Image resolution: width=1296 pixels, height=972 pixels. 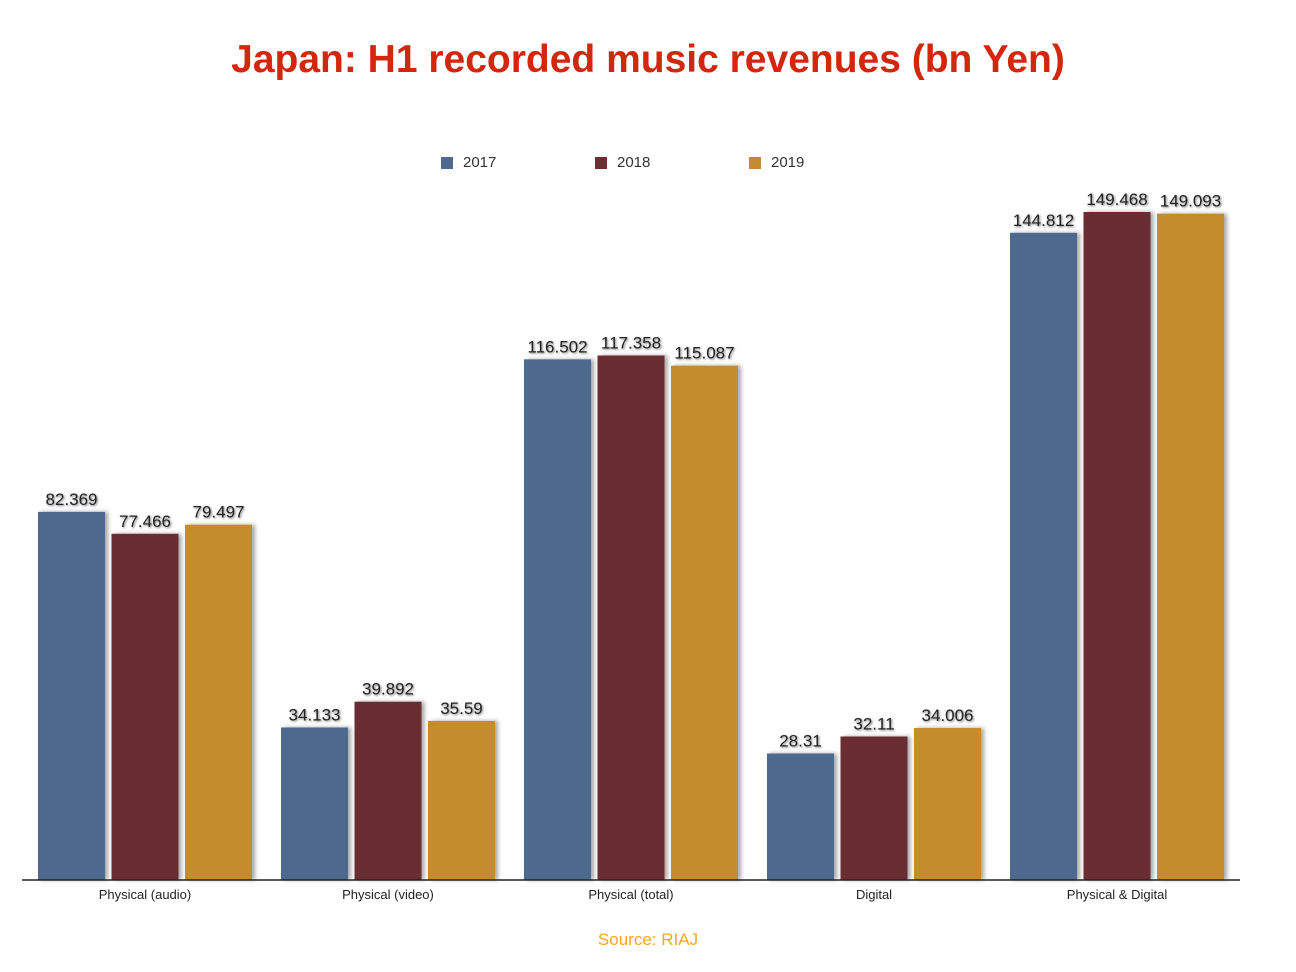 I want to click on data-label: 82.369, so click(x=72, y=499).